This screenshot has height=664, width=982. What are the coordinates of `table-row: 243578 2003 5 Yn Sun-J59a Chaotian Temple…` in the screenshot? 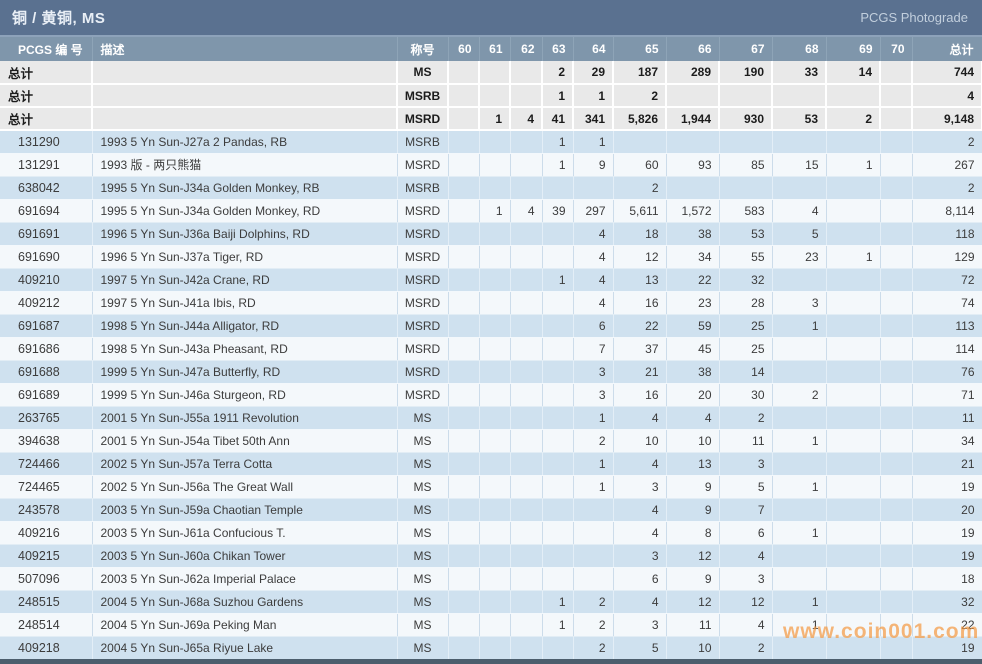 It's located at (491, 510).